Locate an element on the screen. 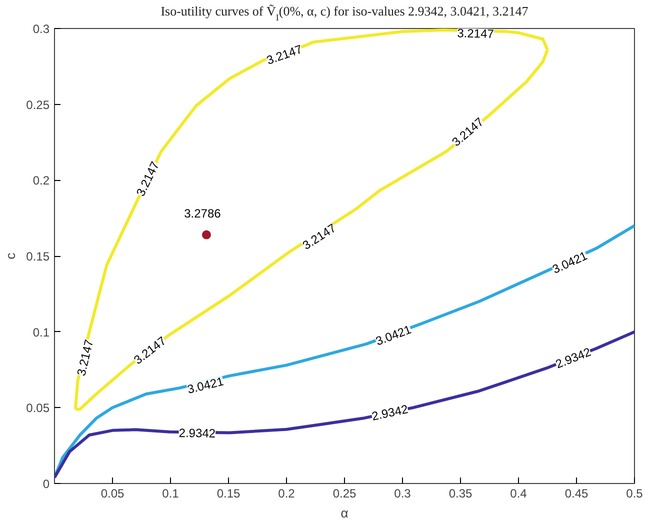  x-tick-label: 0.35 is located at coordinates (460, 493).